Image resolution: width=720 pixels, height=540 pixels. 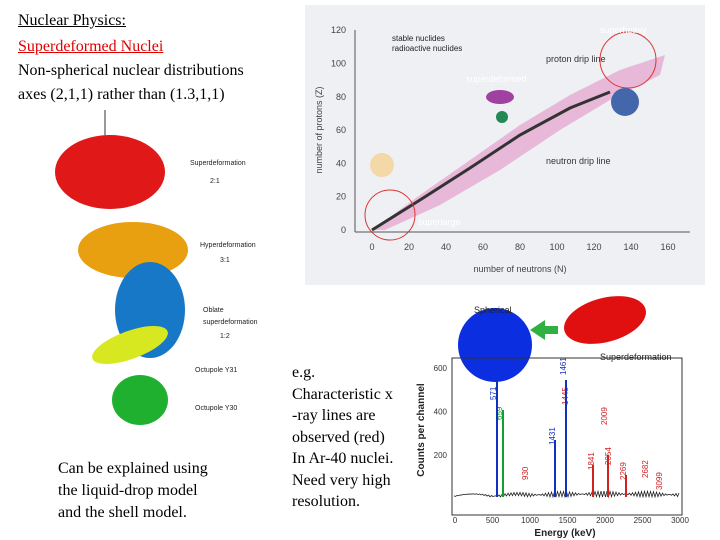 What do you see at coordinates (544, 330) in the screenshot?
I see `arrow` at bounding box center [544, 330].